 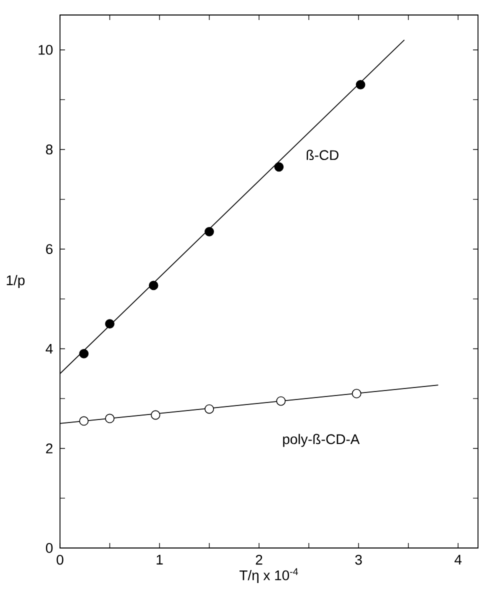 I want to click on text: poly-ß-CD-A, so click(x=321, y=440).